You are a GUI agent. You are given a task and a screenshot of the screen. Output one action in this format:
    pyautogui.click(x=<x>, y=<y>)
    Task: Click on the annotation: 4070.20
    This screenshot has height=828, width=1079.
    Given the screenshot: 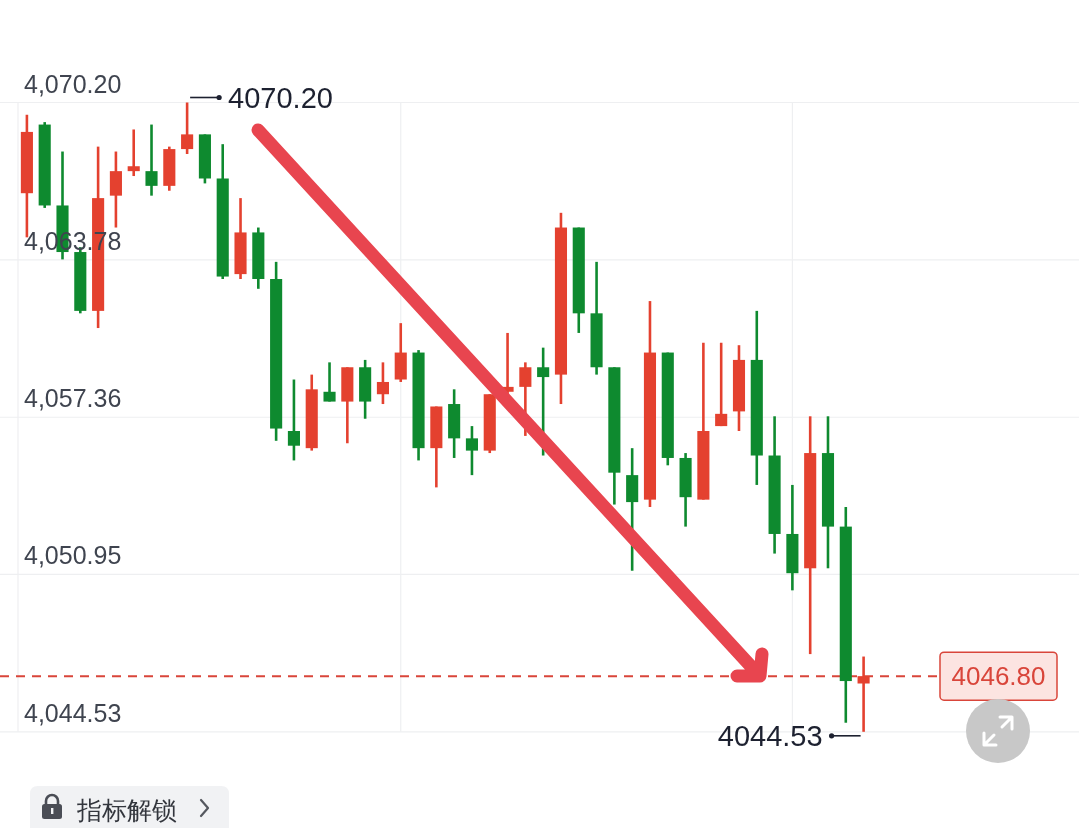 What is the action you would take?
    pyautogui.click(x=280, y=97)
    